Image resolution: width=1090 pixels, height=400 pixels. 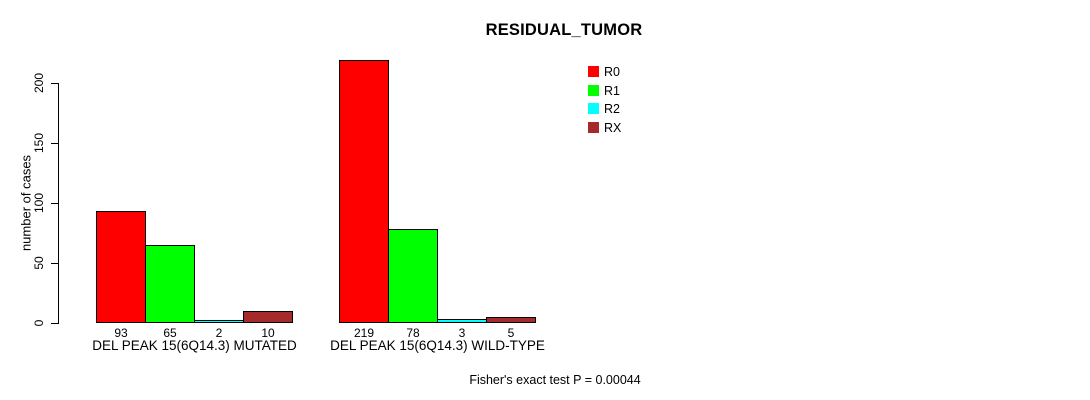 I want to click on legend-swatch-r1, so click(x=593, y=90).